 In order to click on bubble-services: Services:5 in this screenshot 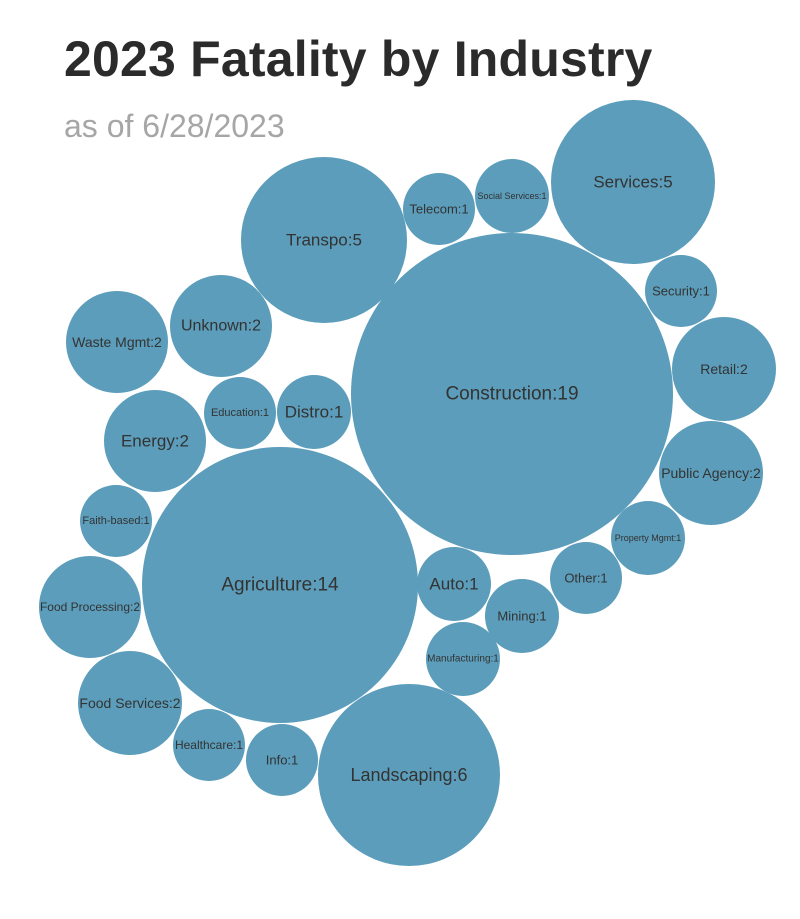, I will do `click(633, 182)`.